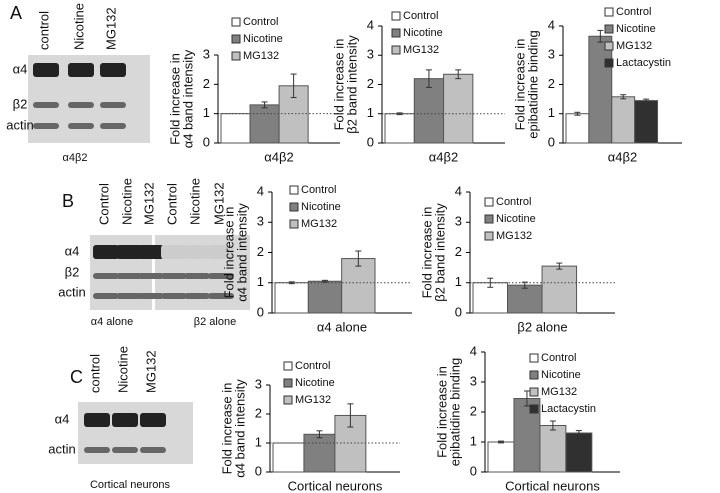 The height and width of the screenshot is (493, 720). Describe the element at coordinates (112, 322) in the screenshot. I see `blot-caption: α4 alone` at that location.